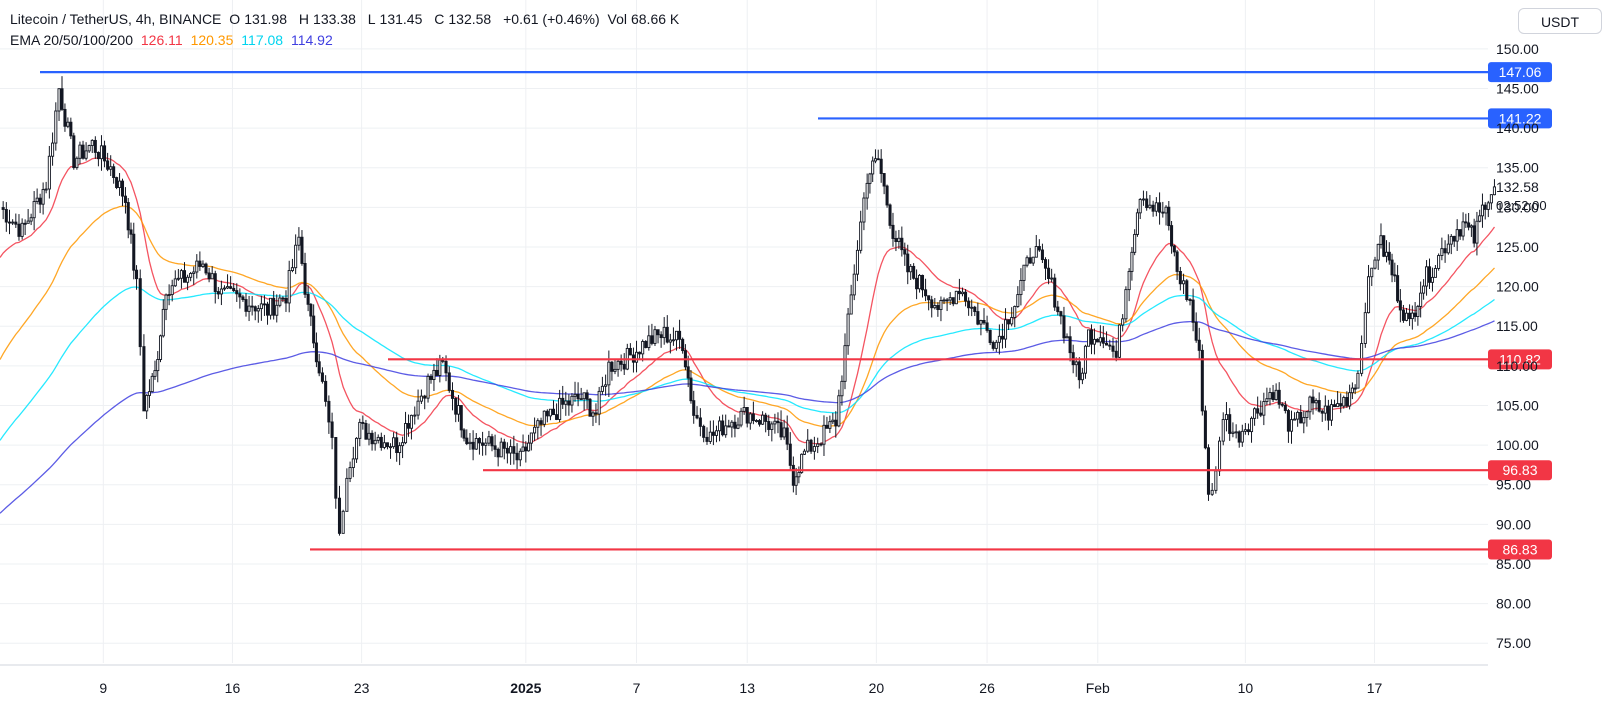 The image size is (1613, 708). Describe the element at coordinates (1517, 187) in the screenshot. I see `current-price-label: 132.58` at that location.